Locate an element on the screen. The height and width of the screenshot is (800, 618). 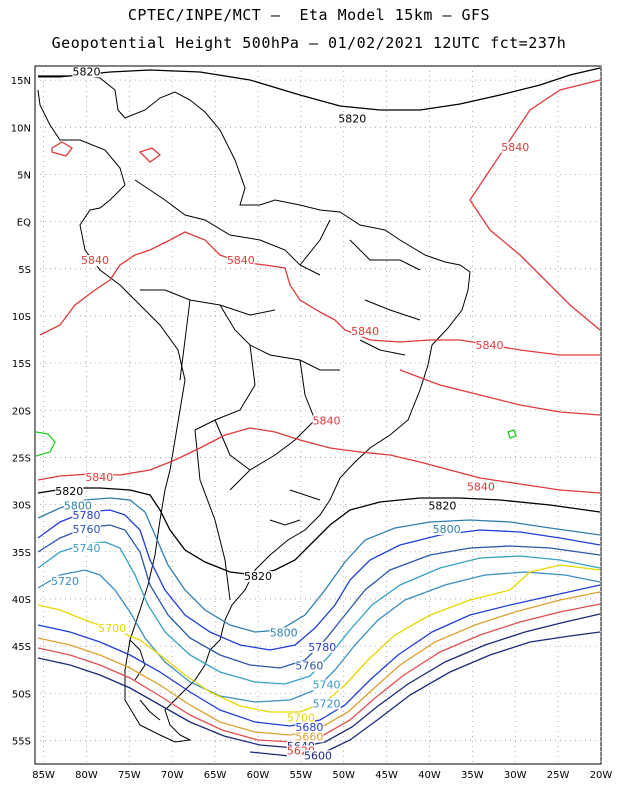
lat-tick-label: 45S is located at coordinates (21, 647).